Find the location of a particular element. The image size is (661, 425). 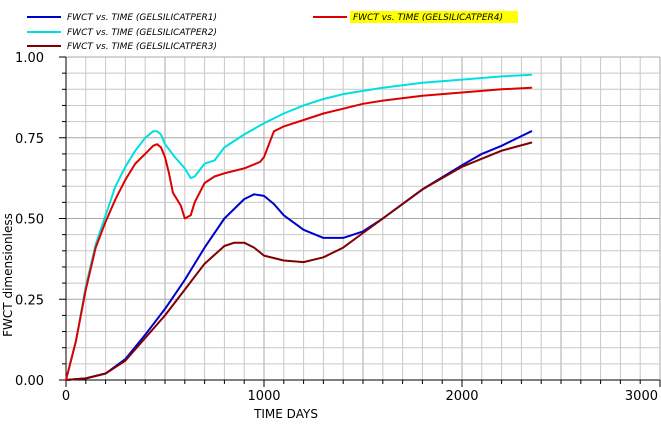

legend-item-2: FWCT vs. TIME (GELSILICATPER2) is located at coordinates (122, 33).